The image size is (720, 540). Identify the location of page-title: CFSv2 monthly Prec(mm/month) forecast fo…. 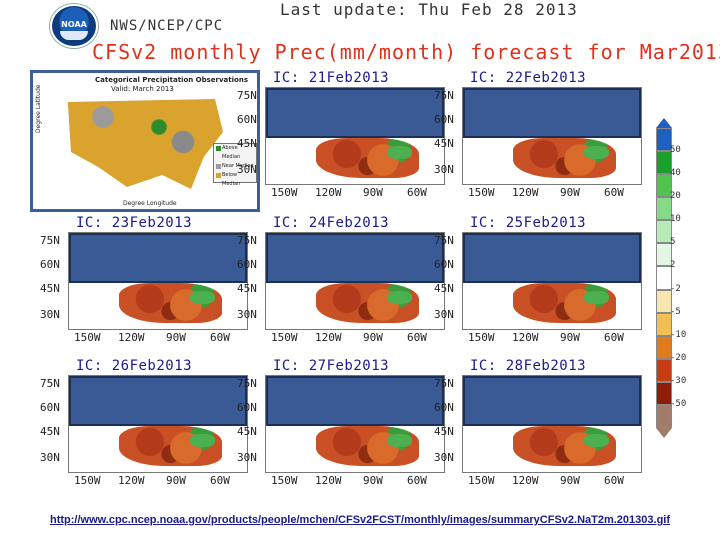
(406, 52).